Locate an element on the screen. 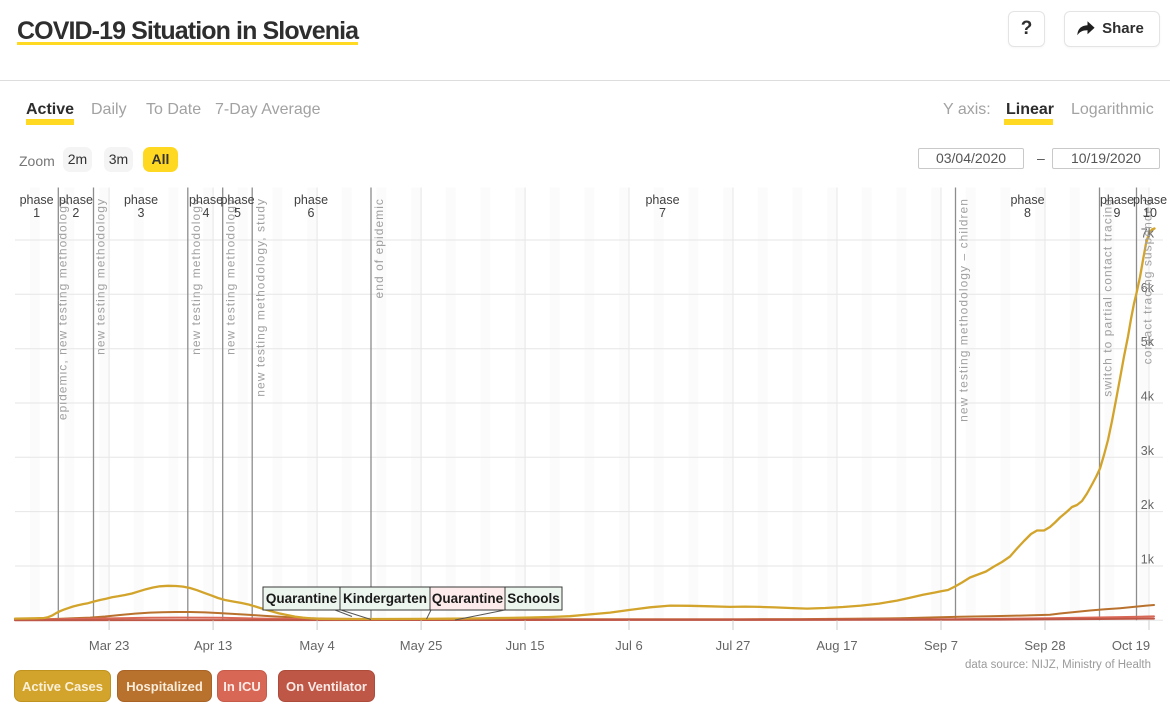  svg-text: Jul 27 is located at coordinates (733, 645).